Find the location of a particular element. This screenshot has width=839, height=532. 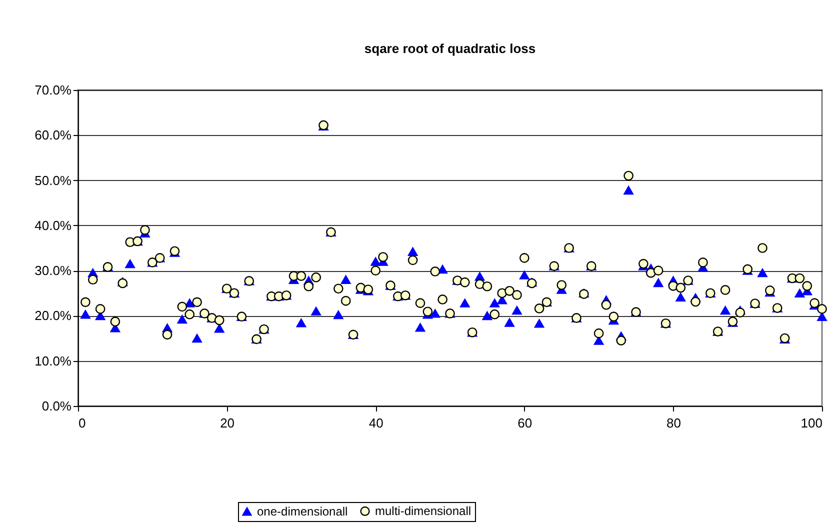

x-tick-label: 0 is located at coordinates (82, 423).